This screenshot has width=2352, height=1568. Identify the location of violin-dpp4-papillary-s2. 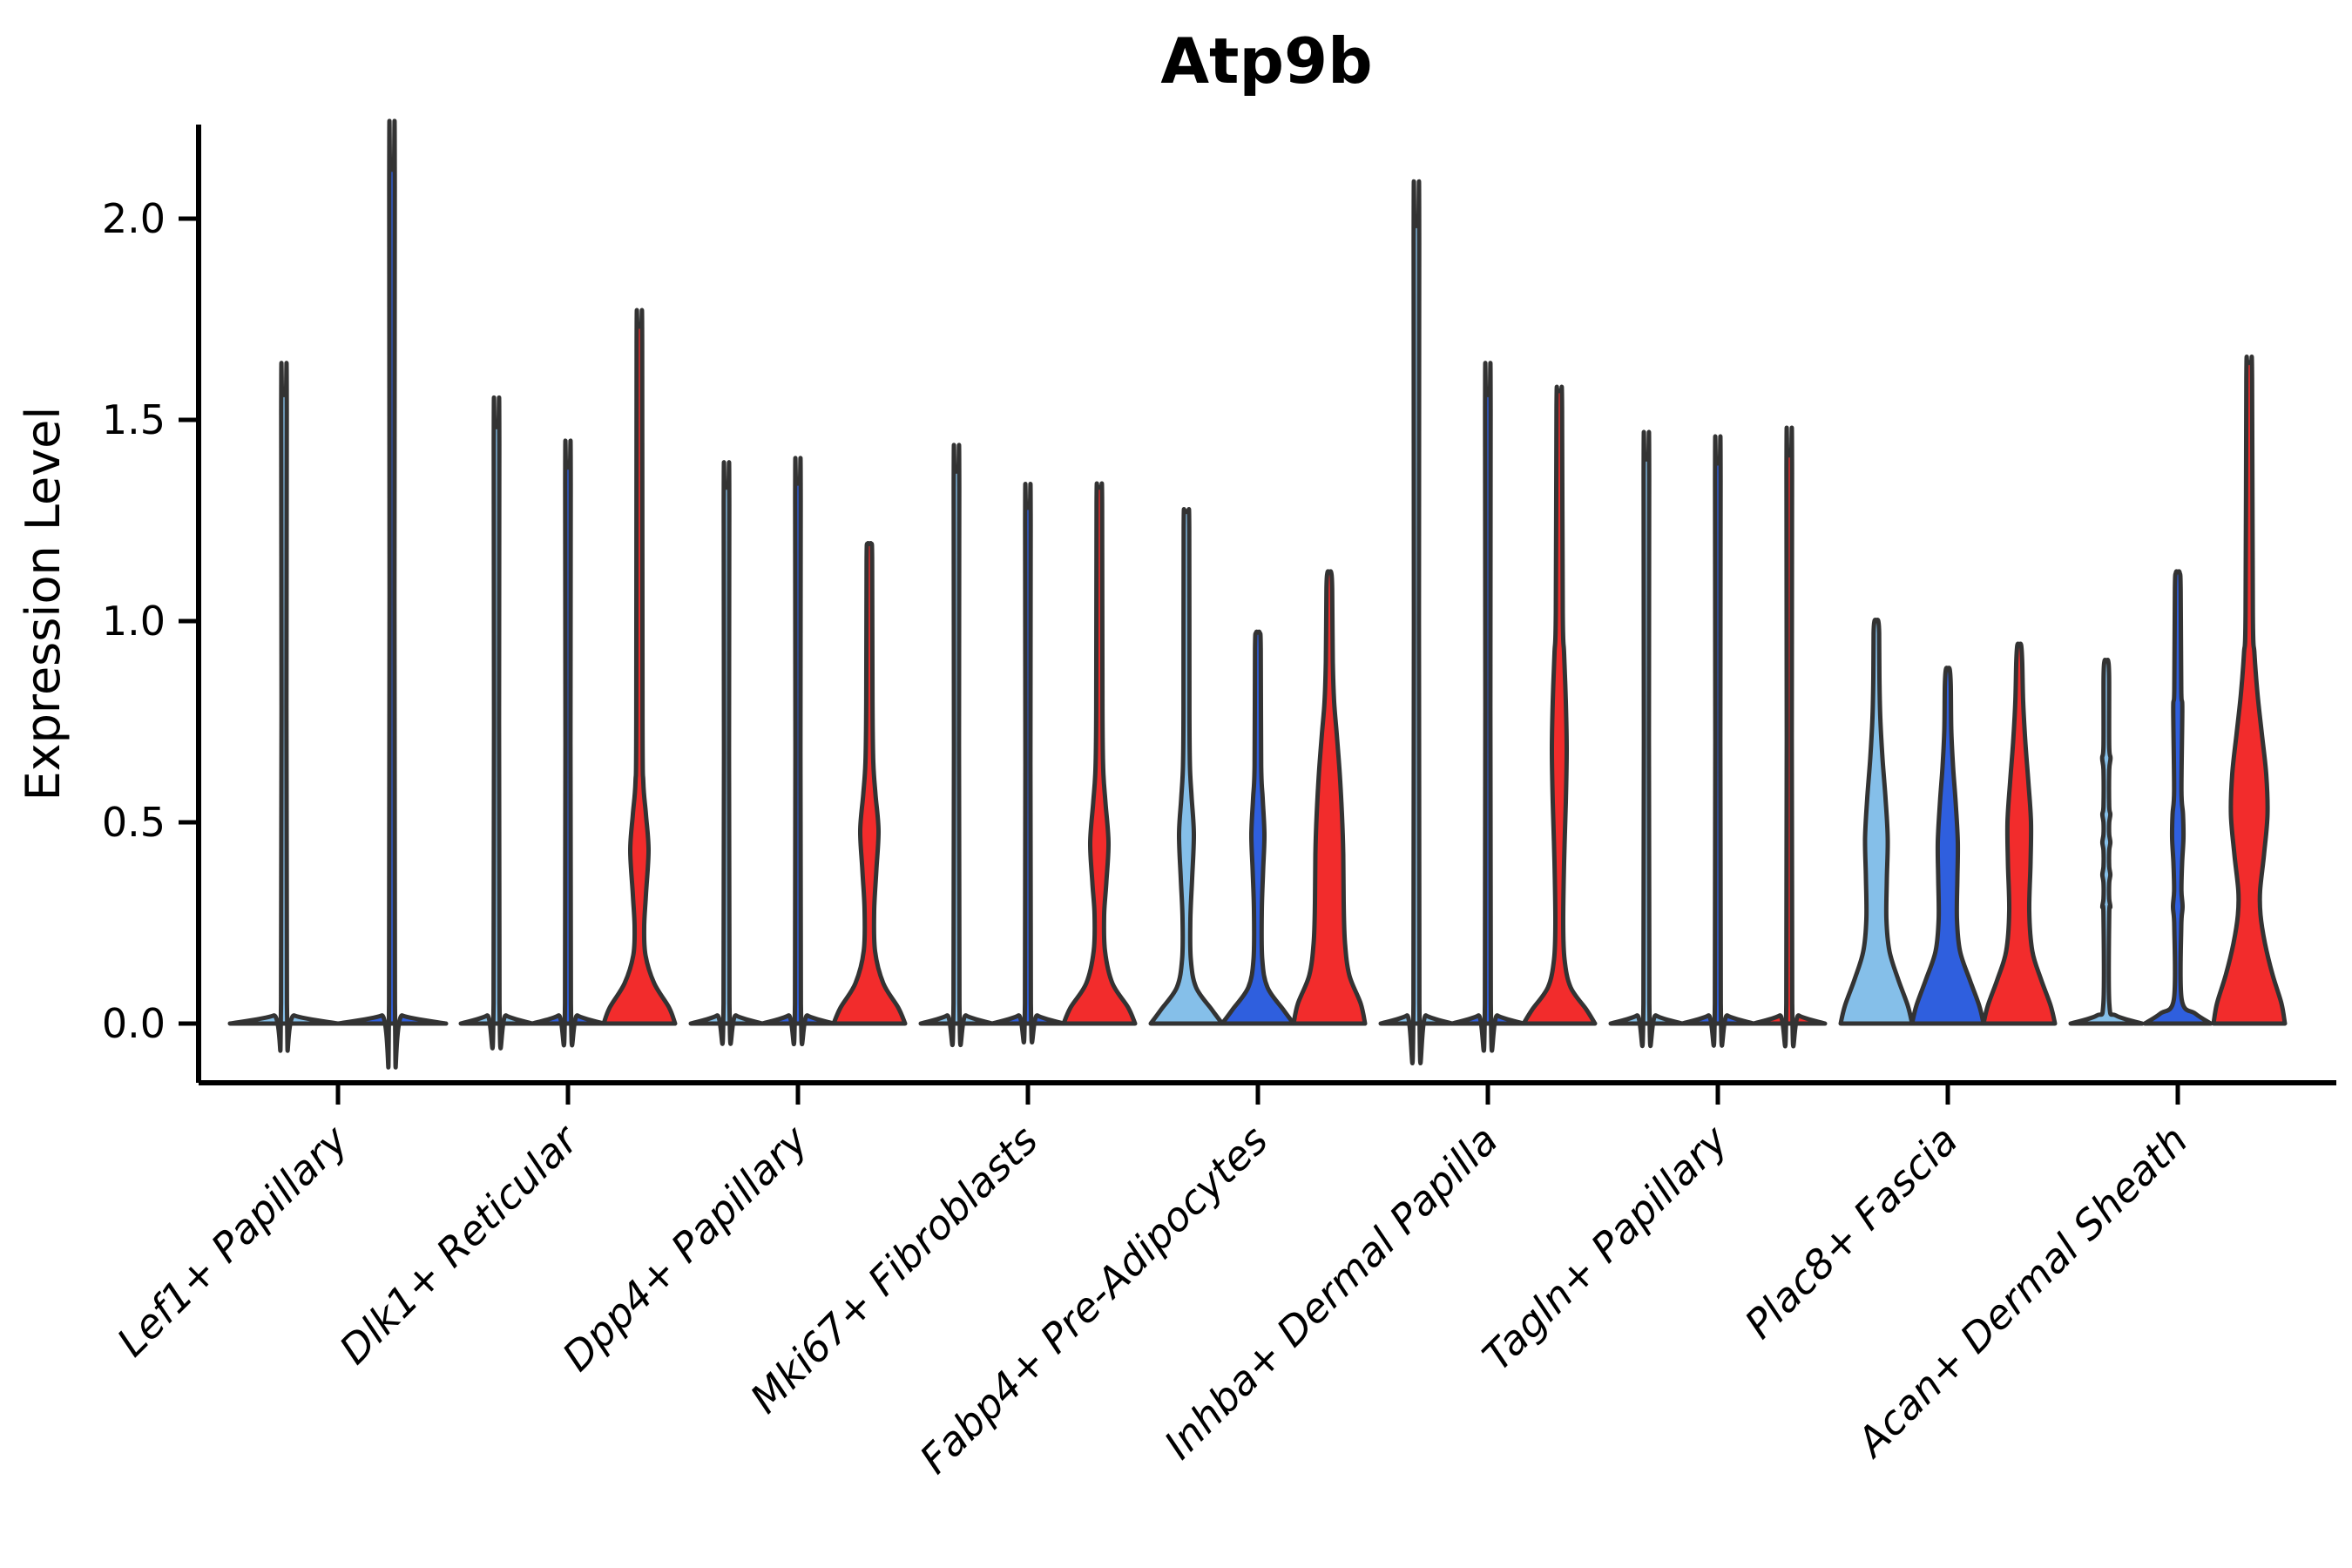
(798, 751).